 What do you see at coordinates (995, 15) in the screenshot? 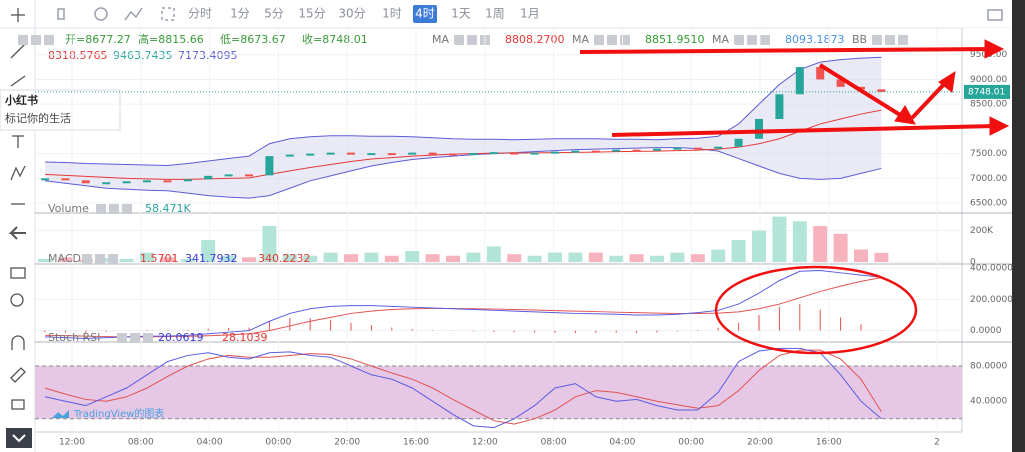
I see `camera-icon` at bounding box center [995, 15].